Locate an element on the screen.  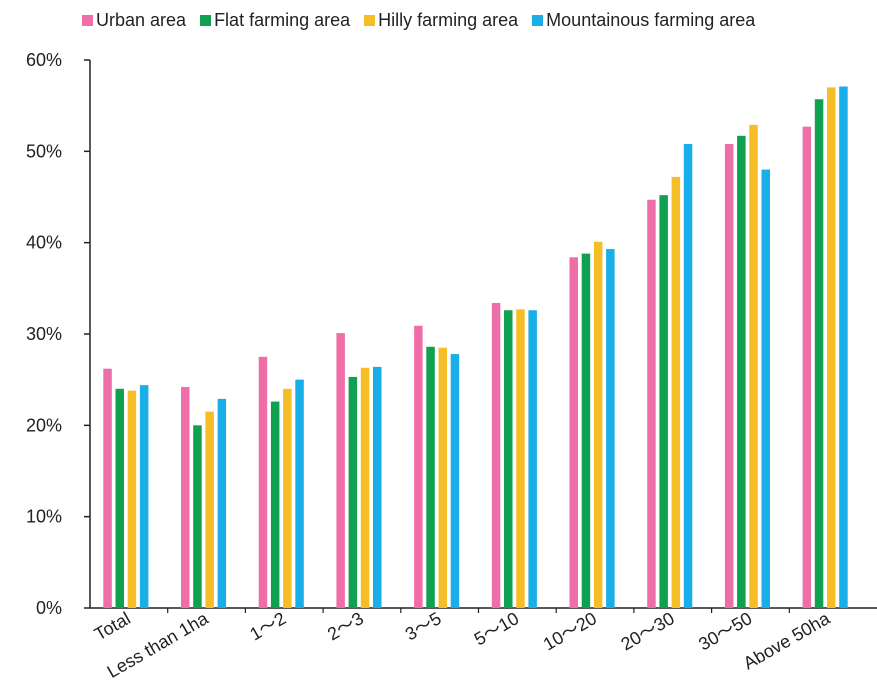
legend-label-mountainous: Mountainous farming area is located at coordinates (651, 20).